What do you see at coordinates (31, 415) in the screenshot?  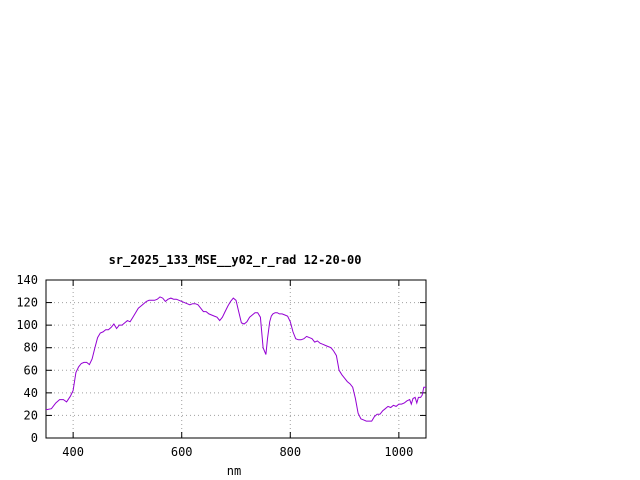 I see `y-tick-label: 20` at bounding box center [31, 415].